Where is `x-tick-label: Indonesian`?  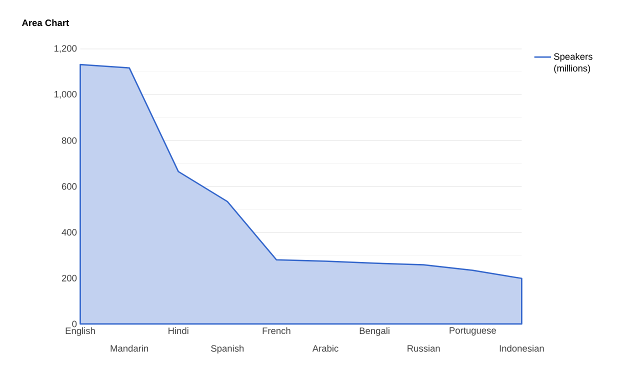 x-tick-label: Indonesian is located at coordinates (522, 348).